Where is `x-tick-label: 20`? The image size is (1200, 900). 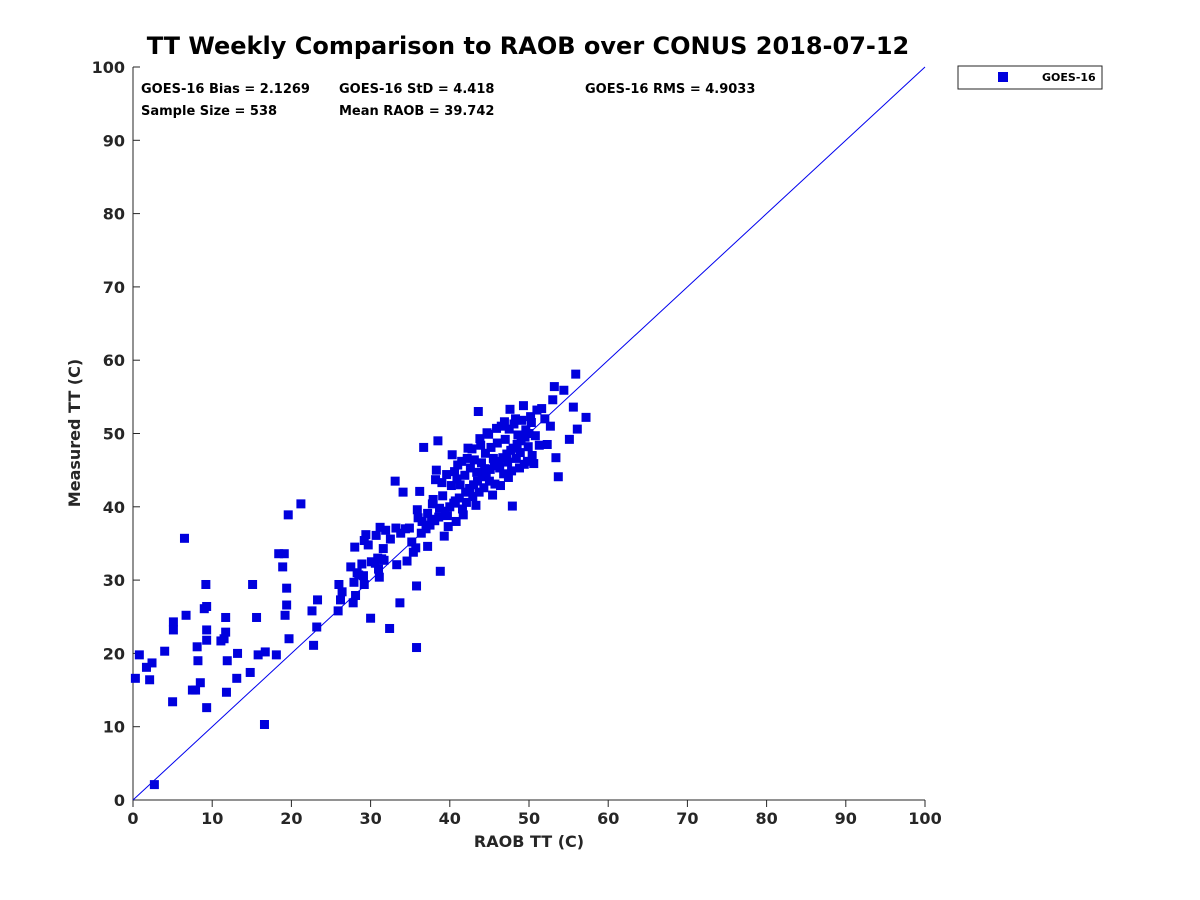
x-tick-label: 20 is located at coordinates (291, 818).